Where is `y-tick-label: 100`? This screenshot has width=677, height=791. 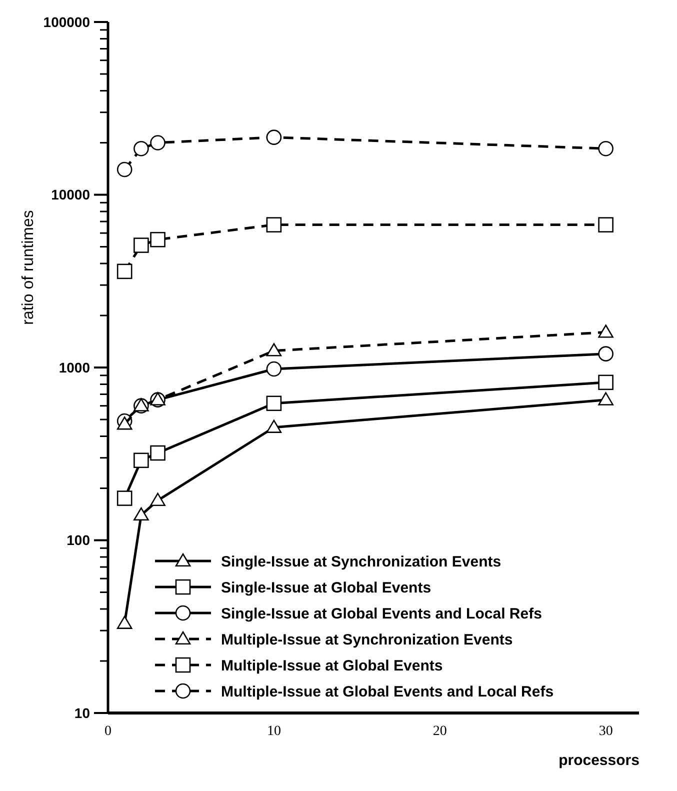
y-tick-label: 100 is located at coordinates (78, 540).